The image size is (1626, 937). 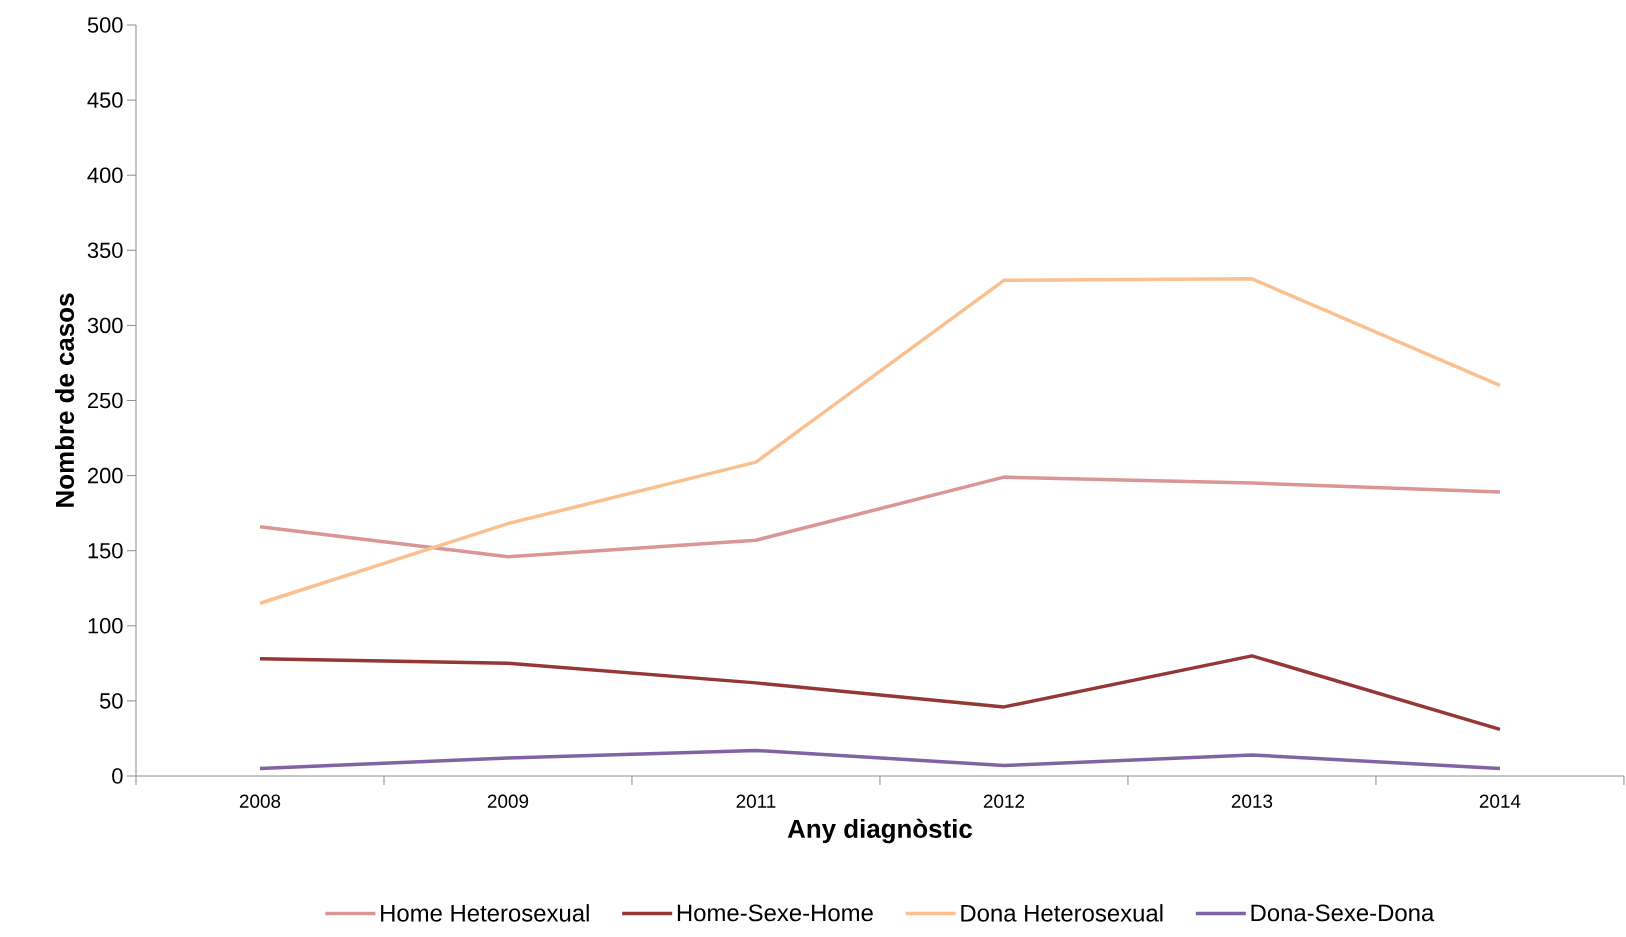 What do you see at coordinates (1062, 913) in the screenshot?
I see `legend-label: Dona Heterosexual` at bounding box center [1062, 913].